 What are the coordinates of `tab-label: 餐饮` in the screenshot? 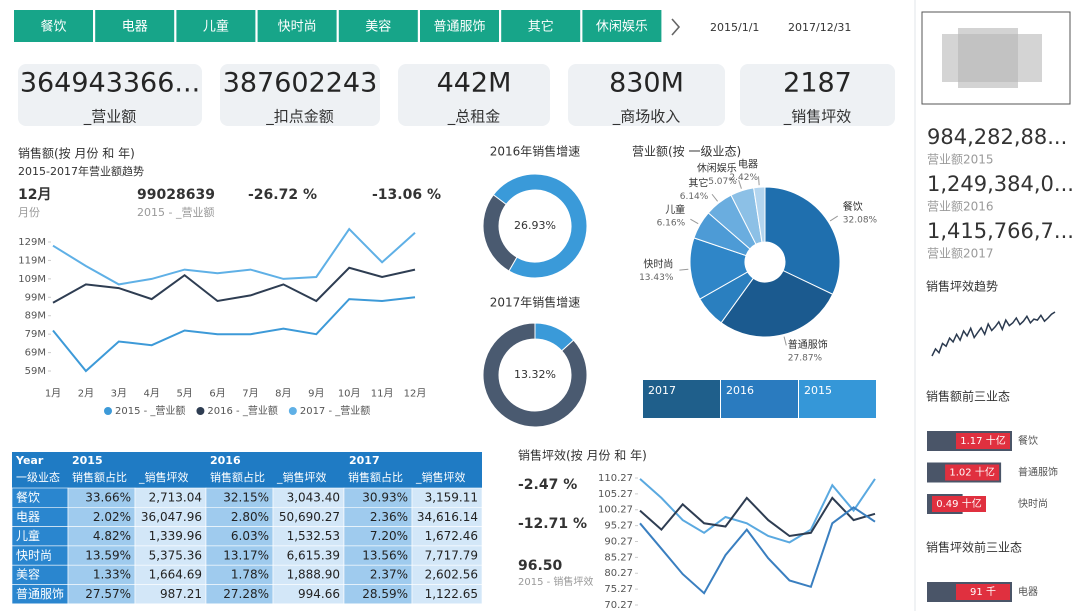 It's located at (53, 27).